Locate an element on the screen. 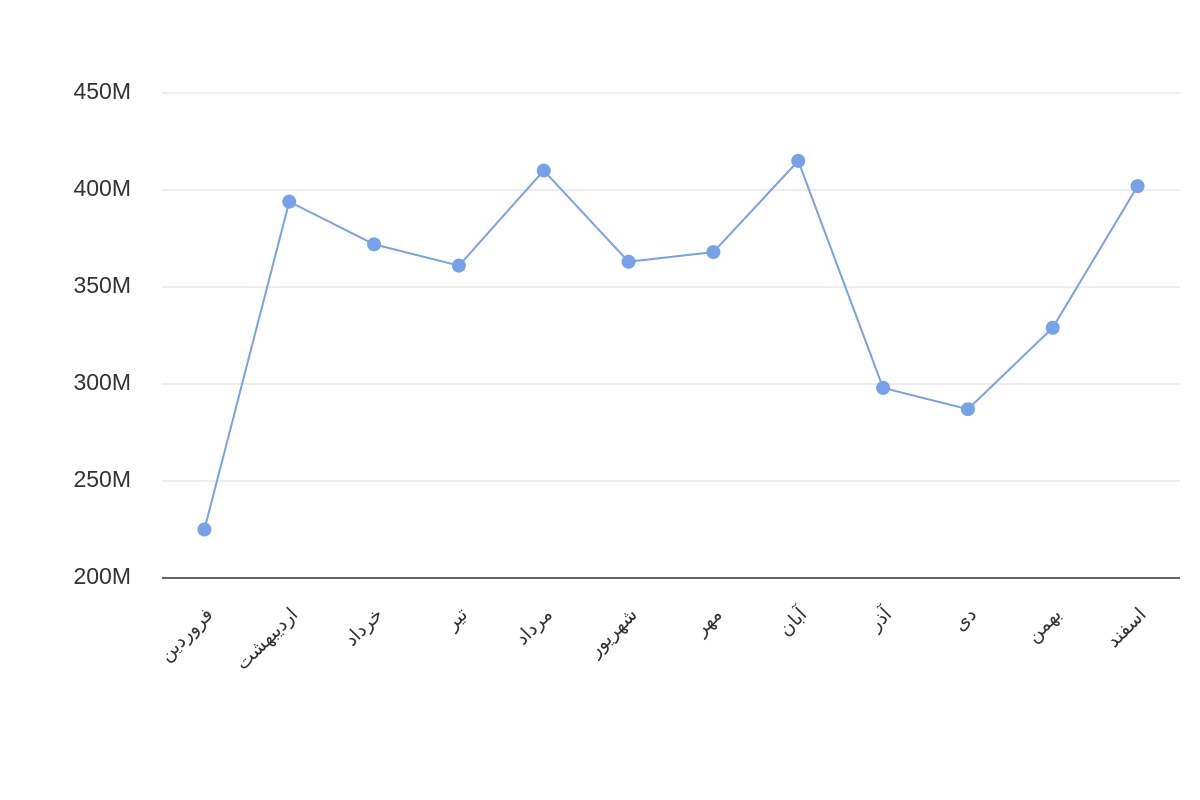 The image size is (1200, 800). y-tick-label: 400M is located at coordinates (102, 188).